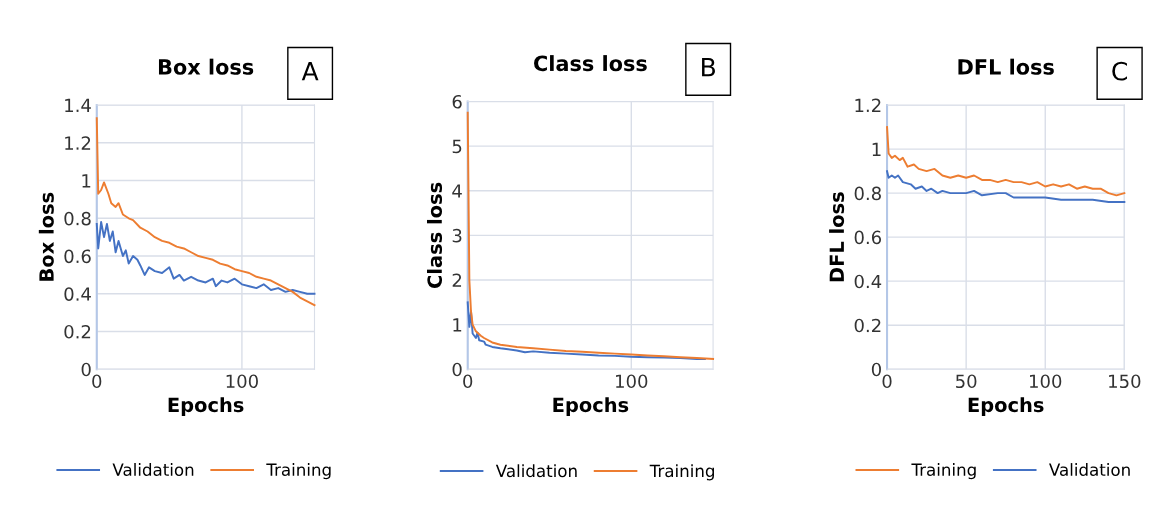 Image resolution: width=1152 pixels, height=510 pixels. I want to click on x-tick-label: 150, so click(1125, 381).